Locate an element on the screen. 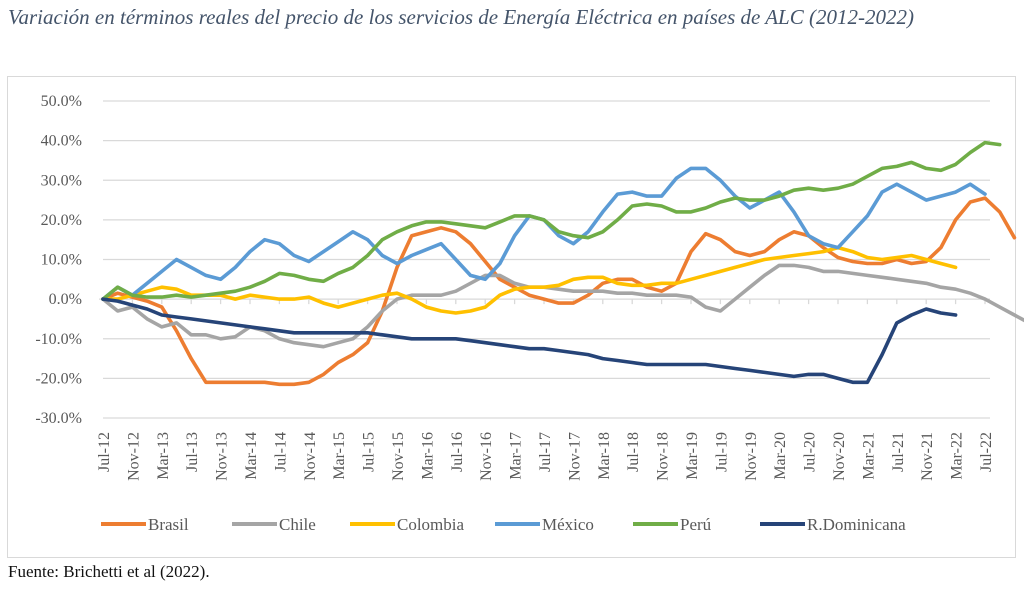 The image size is (1024, 594). x-tick-label: Nov-16 is located at coordinates (486, 456).